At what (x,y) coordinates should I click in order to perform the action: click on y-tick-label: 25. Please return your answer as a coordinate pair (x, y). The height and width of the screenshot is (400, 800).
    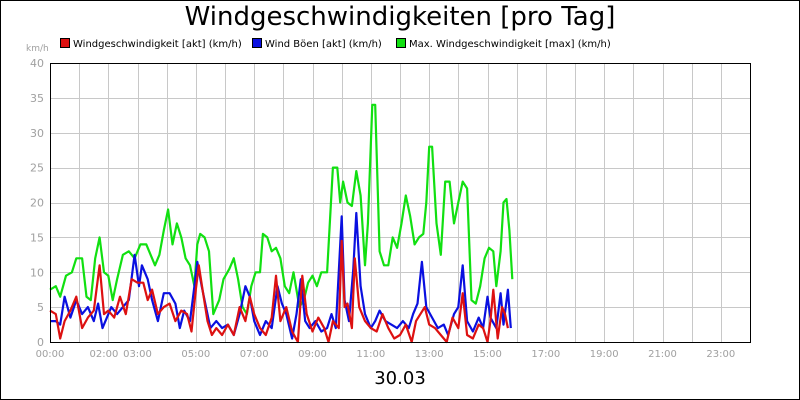
    Looking at the image, I should click on (37, 168).